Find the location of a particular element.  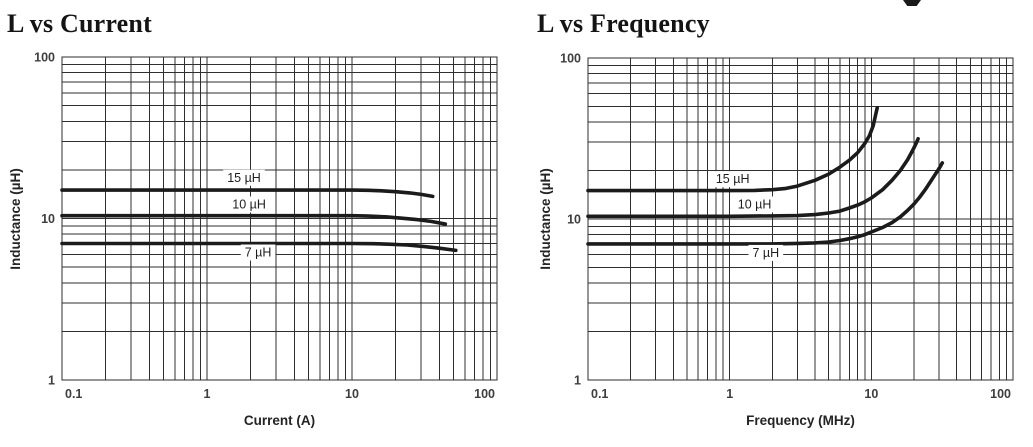

x-axis-title: Frequency (MHz) is located at coordinates (800, 420).